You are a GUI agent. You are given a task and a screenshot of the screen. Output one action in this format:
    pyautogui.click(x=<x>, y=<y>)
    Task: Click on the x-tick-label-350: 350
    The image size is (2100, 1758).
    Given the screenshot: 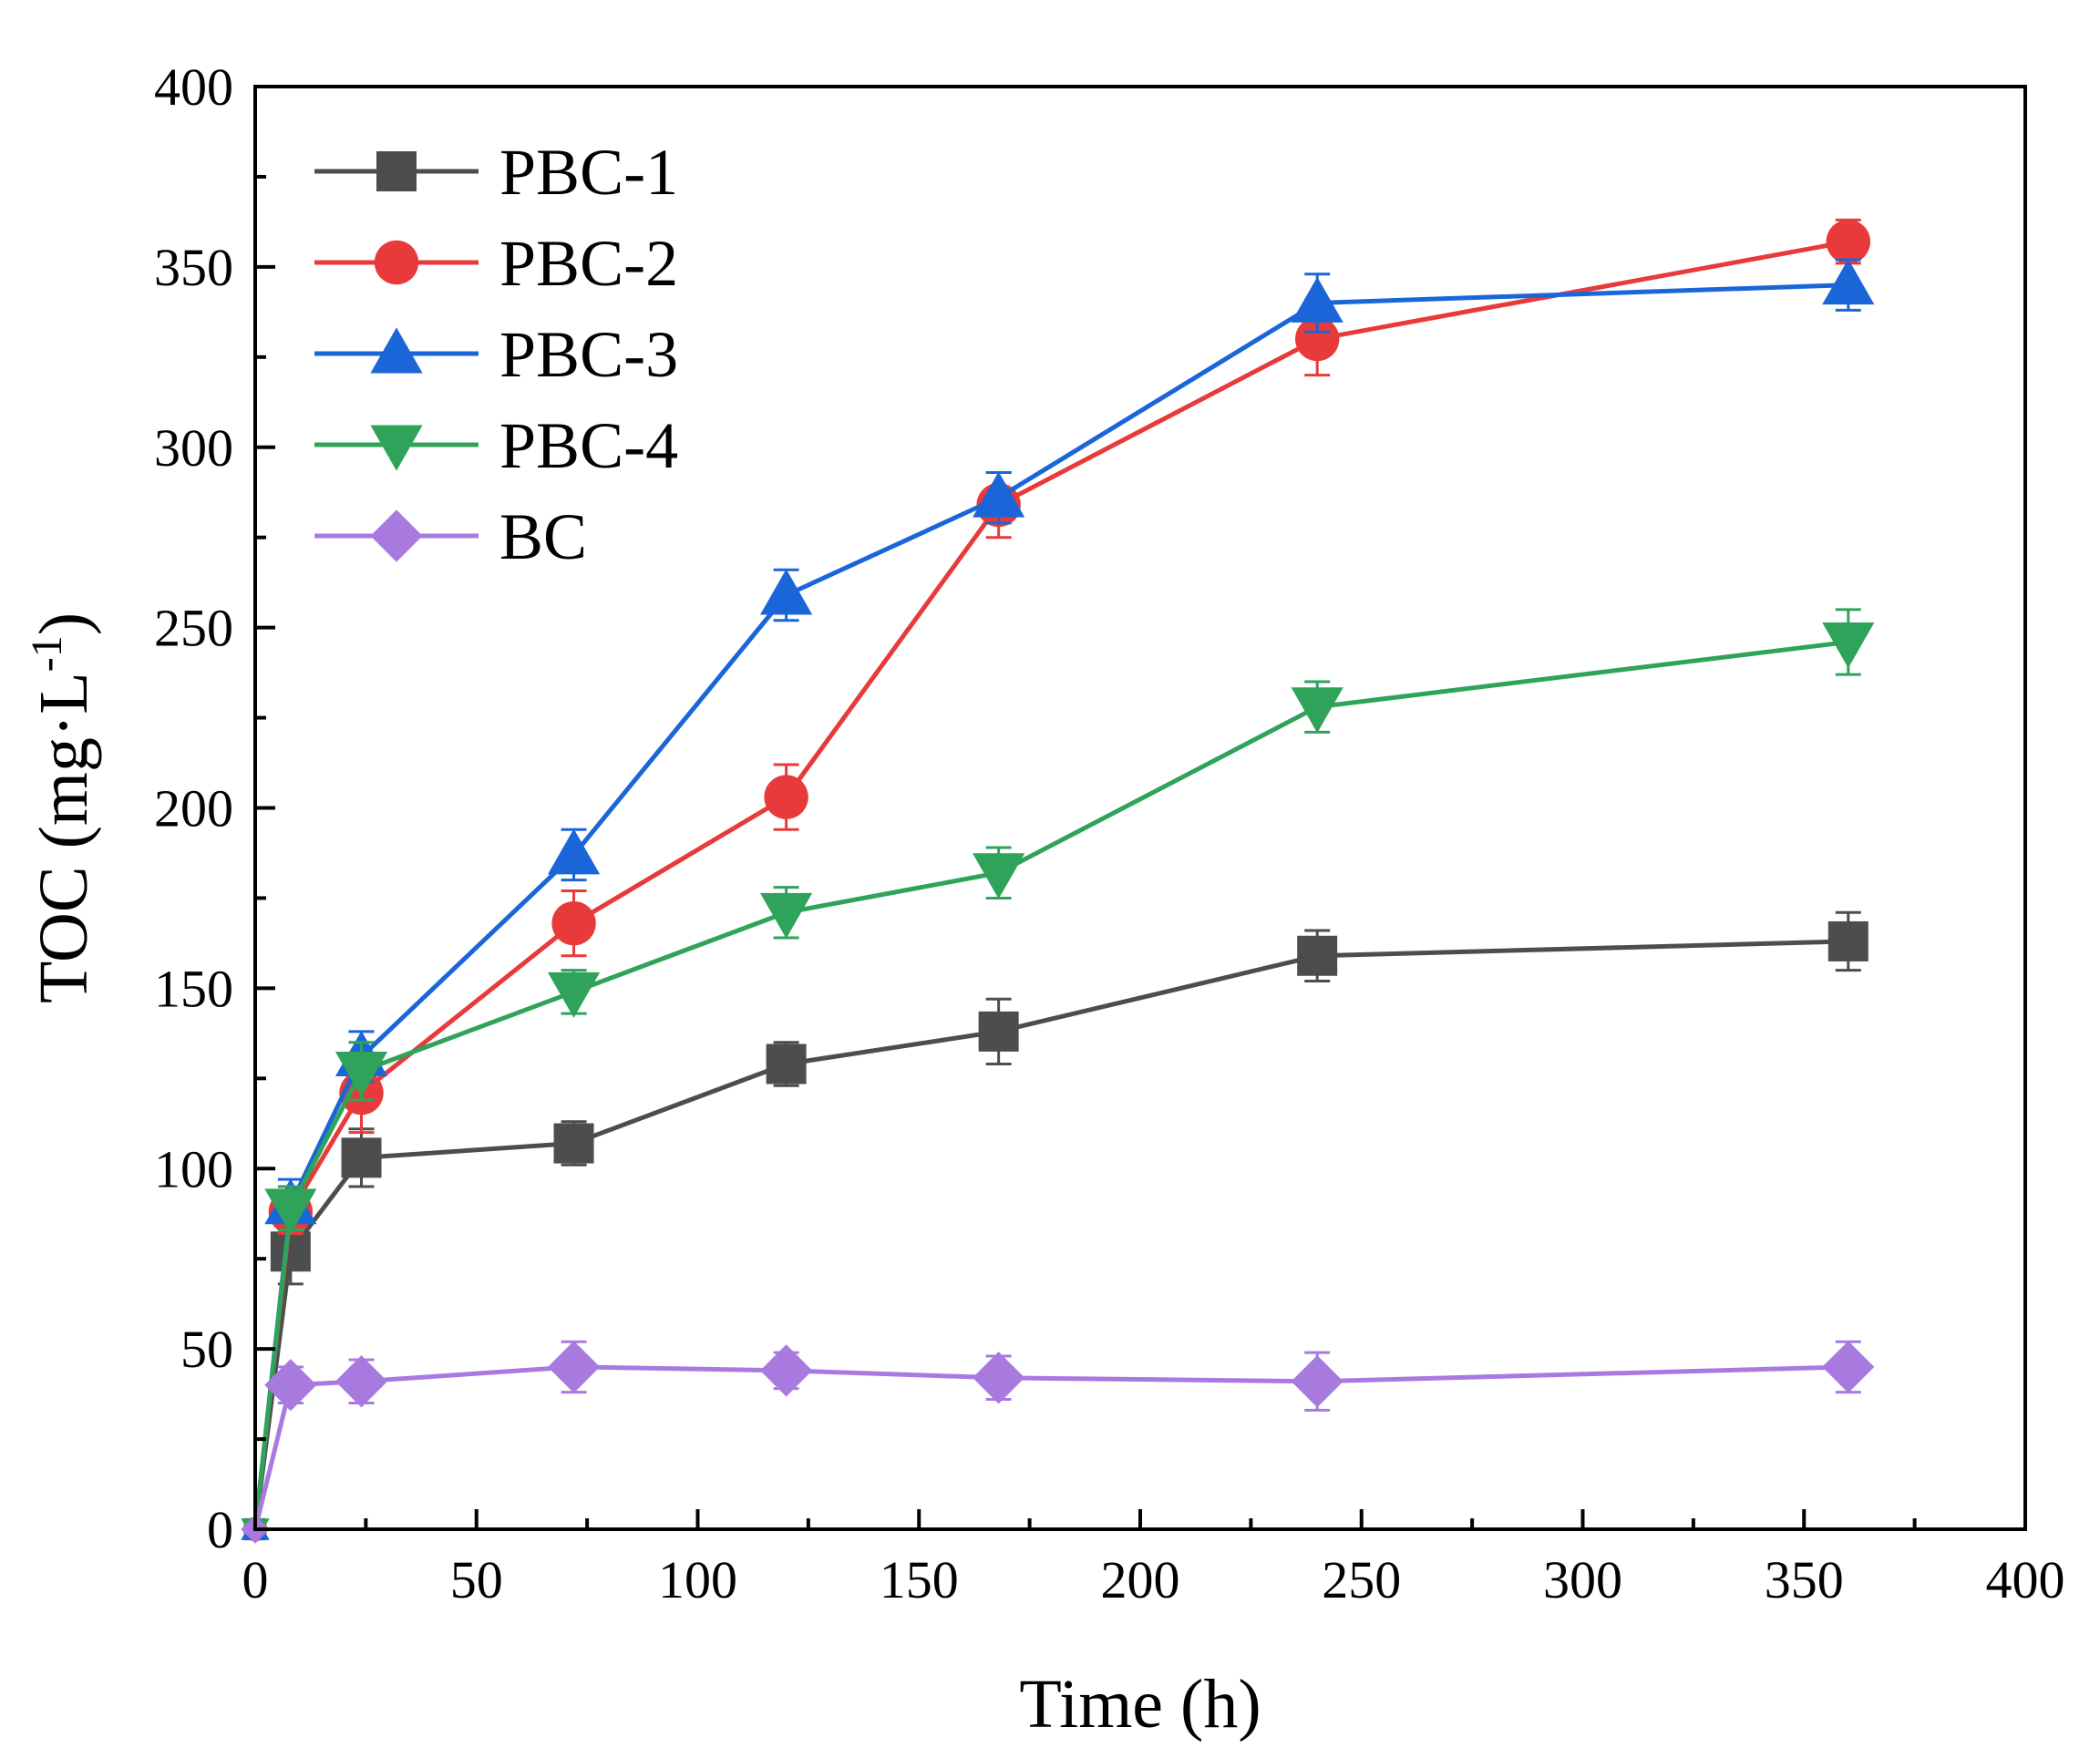 What is the action you would take?
    pyautogui.click(x=1804, y=1579)
    